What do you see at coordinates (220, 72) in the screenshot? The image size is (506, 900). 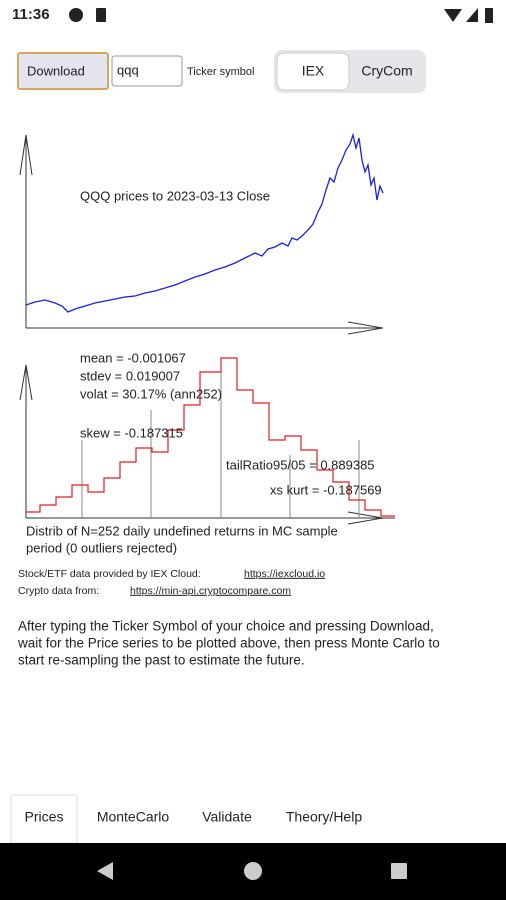 I see `ticker-label: Ticker symbol` at bounding box center [220, 72].